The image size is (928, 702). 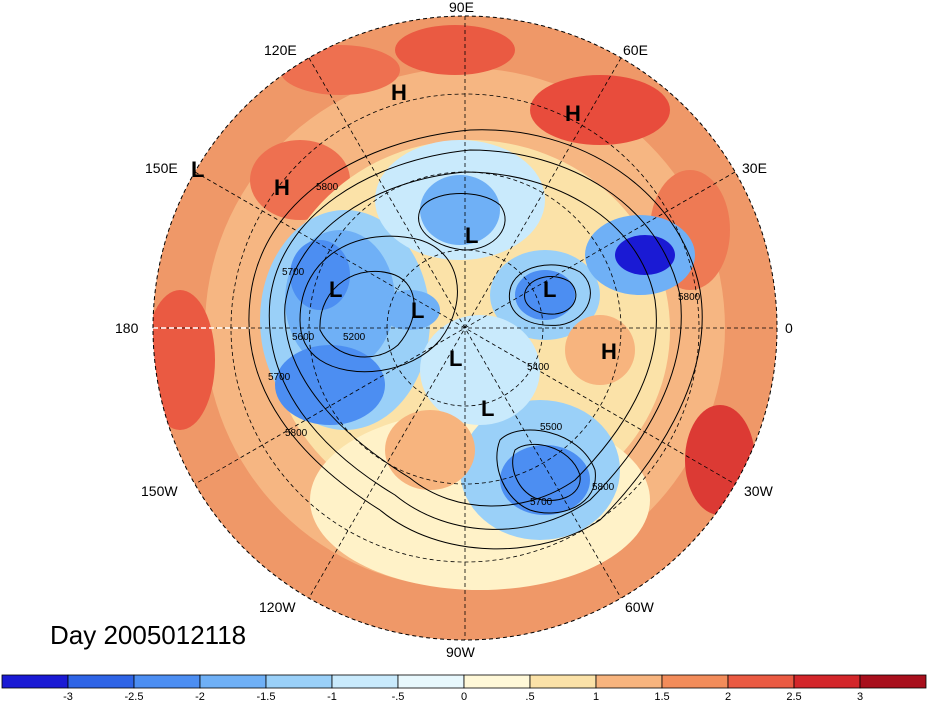 I want to click on colorbar-tick-label: .5, so click(x=529, y=696).